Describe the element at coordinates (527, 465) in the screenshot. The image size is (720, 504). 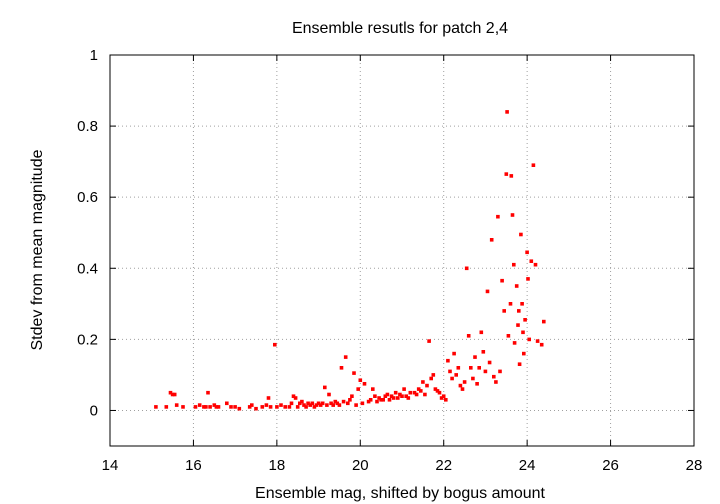
I see `x-tick-label: 24` at that location.